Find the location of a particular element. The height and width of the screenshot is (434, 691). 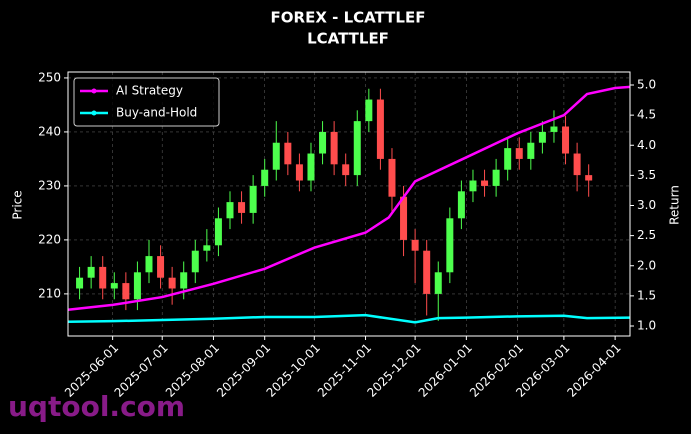

y2-tick-label: 4.0 is located at coordinates (646, 145).